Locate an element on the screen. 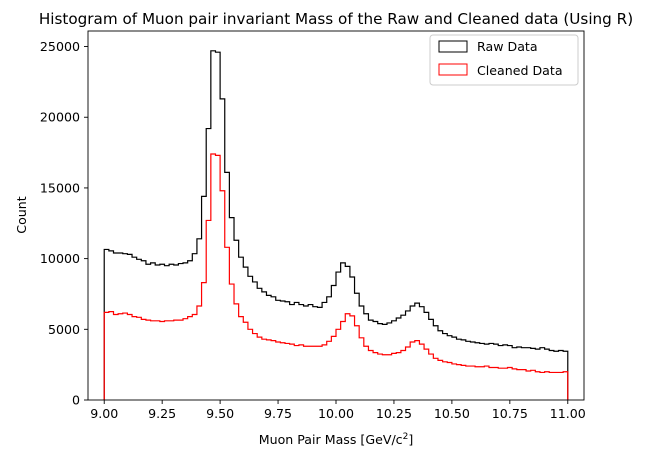 Image resolution: width=672 pixels, height=459 pixels. y-tick-label: 20000 is located at coordinates (60, 117).